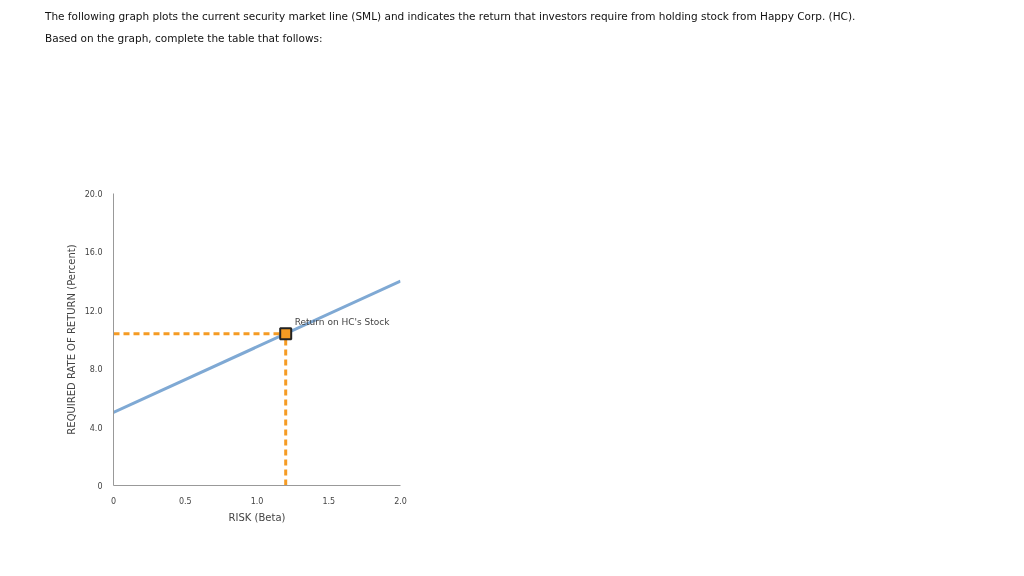 The width and height of the screenshot is (1024, 576). I want to click on y-tick-label: 8.0, so click(96, 370).